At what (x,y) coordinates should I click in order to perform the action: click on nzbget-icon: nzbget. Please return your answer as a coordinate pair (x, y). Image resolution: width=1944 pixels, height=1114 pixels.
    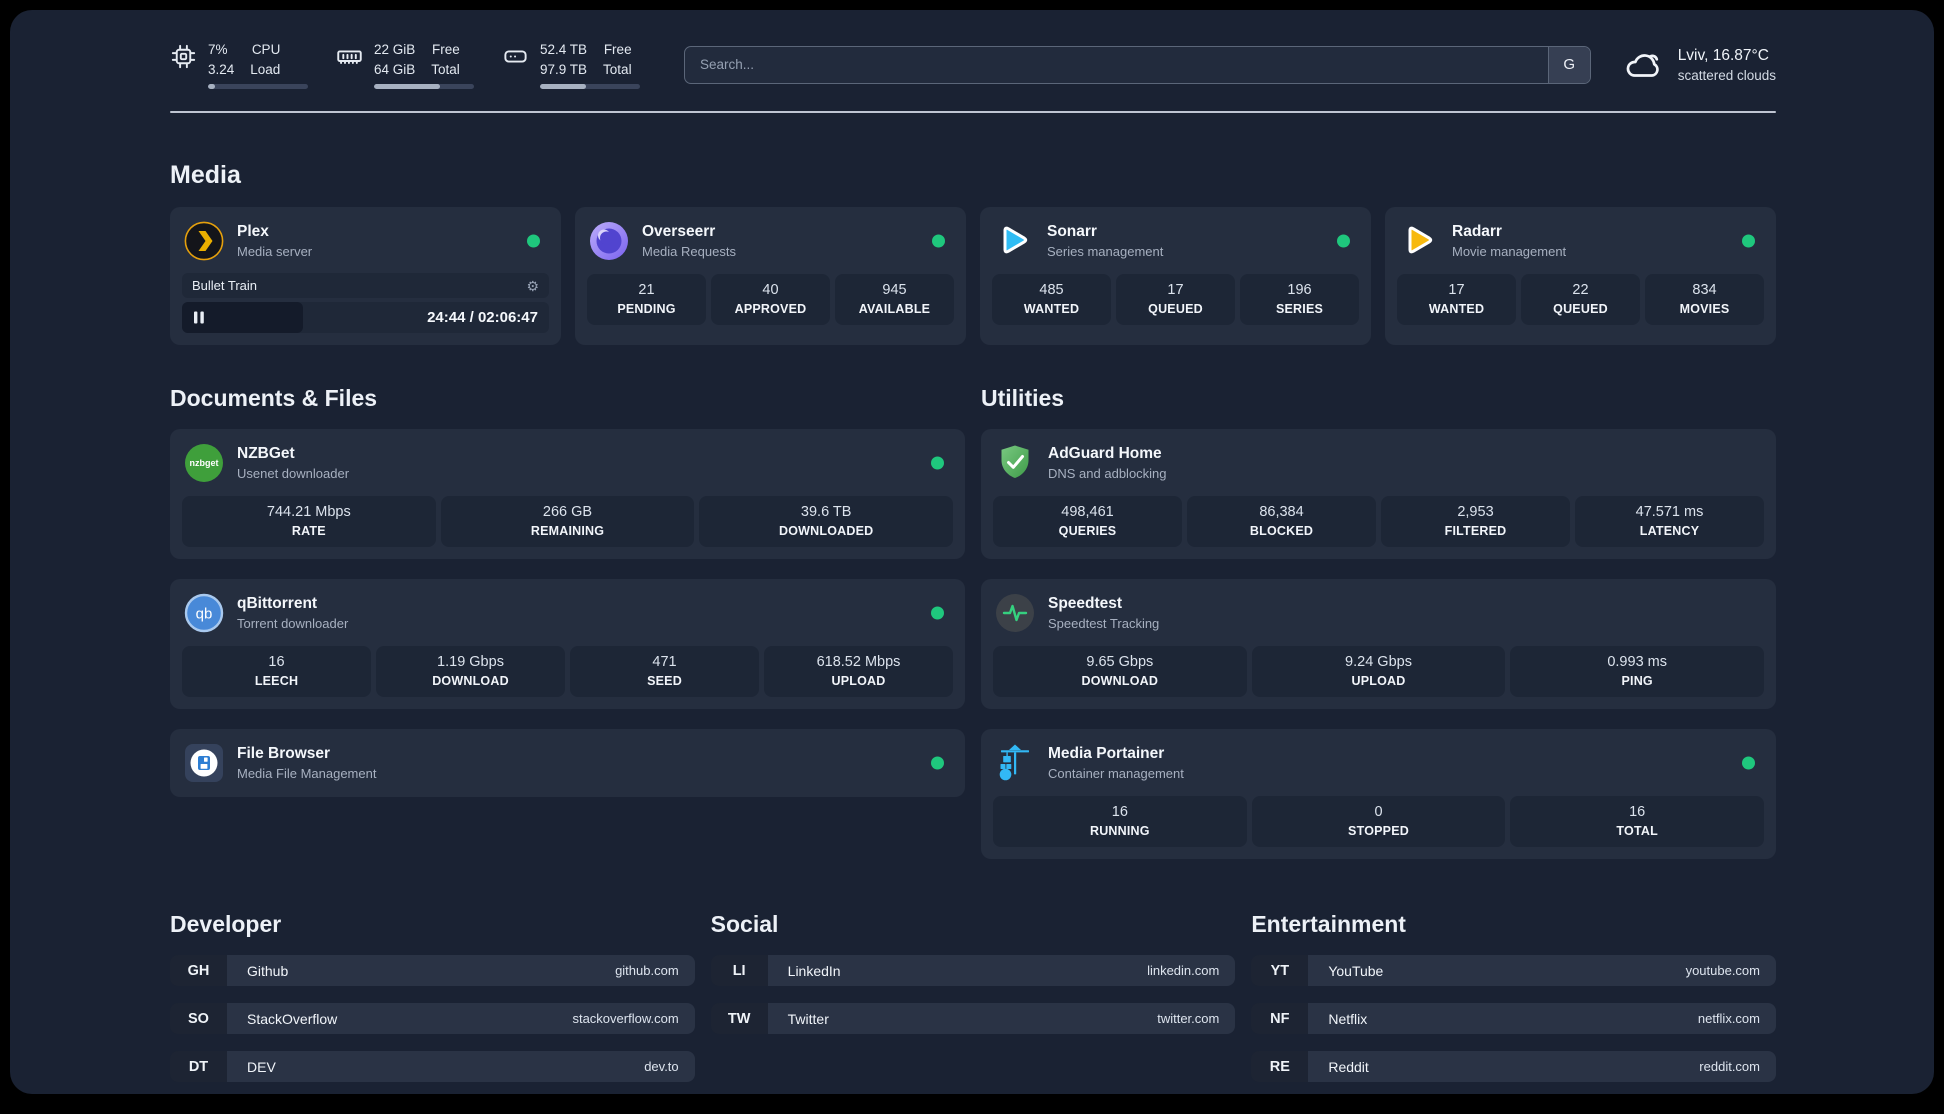
    Looking at the image, I should click on (204, 463).